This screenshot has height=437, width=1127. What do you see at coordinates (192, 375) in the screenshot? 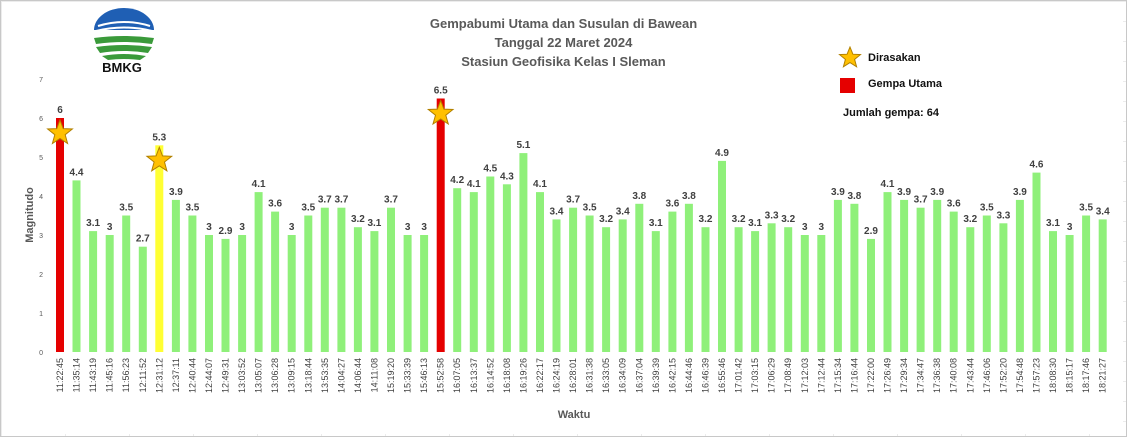
I see `x-tick-label: 12:40:44` at bounding box center [192, 375].